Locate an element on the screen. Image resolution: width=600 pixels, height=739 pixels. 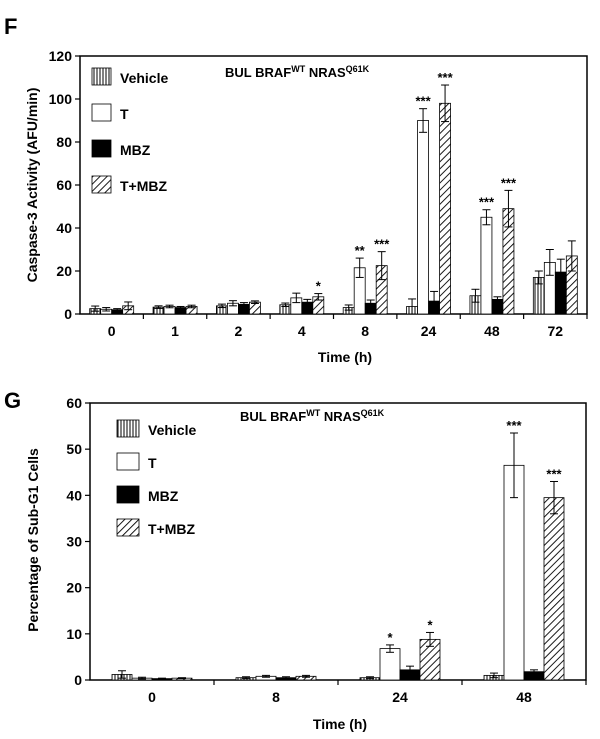
panel-f-x-axis-label: Time (h) is located at coordinates (345, 357).